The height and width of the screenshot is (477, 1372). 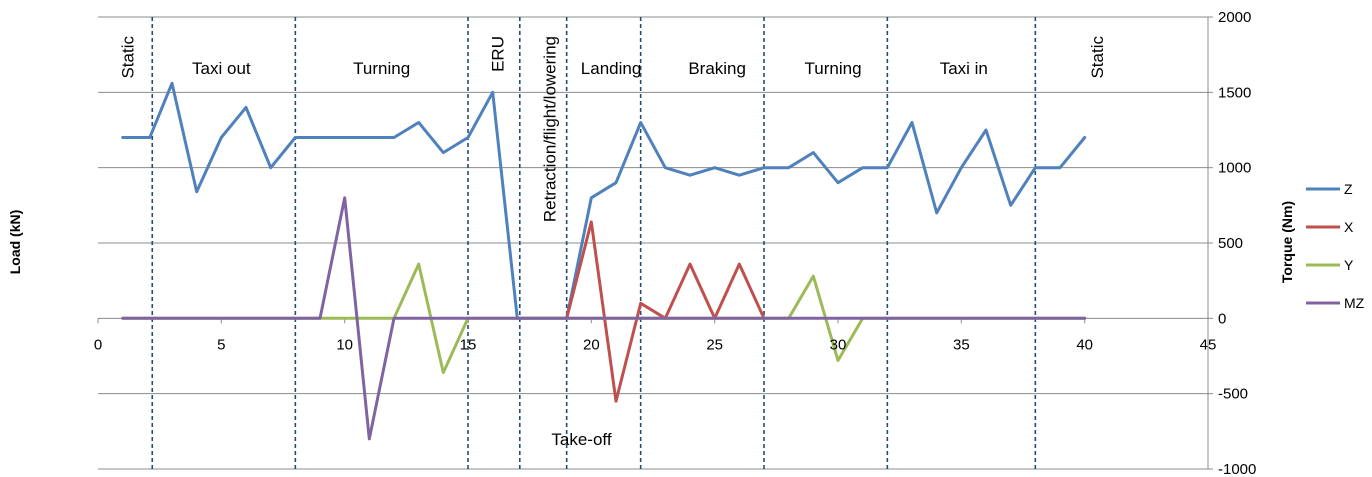 What do you see at coordinates (1349, 265) in the screenshot?
I see `legend-label-y: Y` at bounding box center [1349, 265].